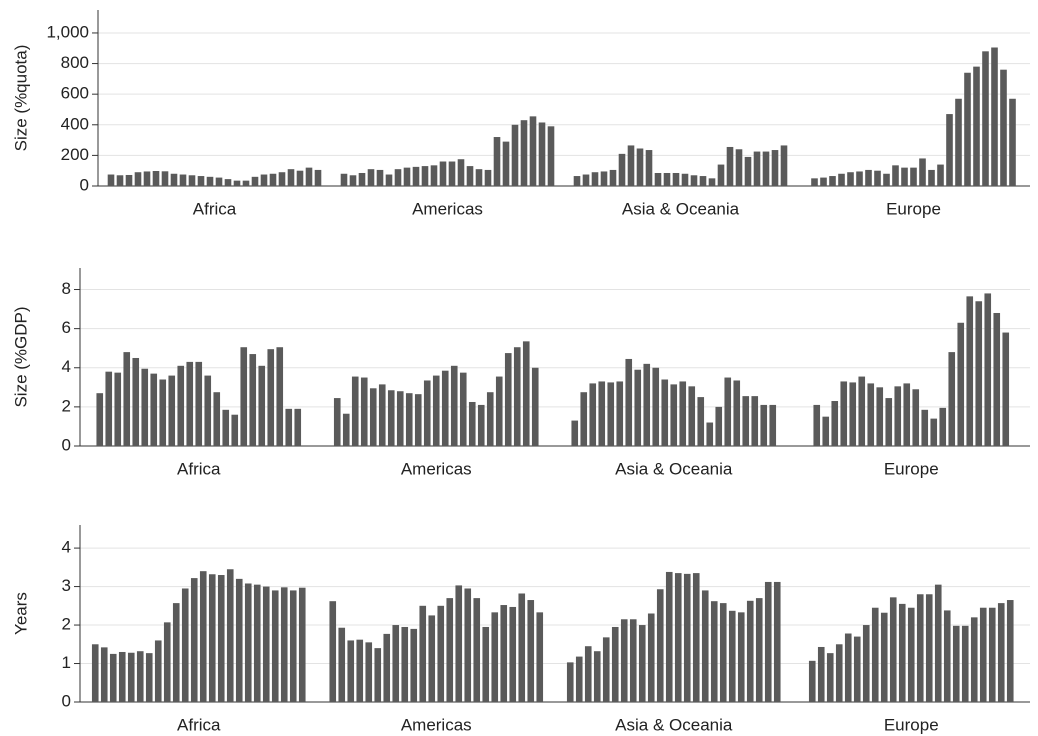 The width and height of the screenshot is (1038, 736). Describe the element at coordinates (66, 585) in the screenshot. I see `y-tick-label: 3` at that location.